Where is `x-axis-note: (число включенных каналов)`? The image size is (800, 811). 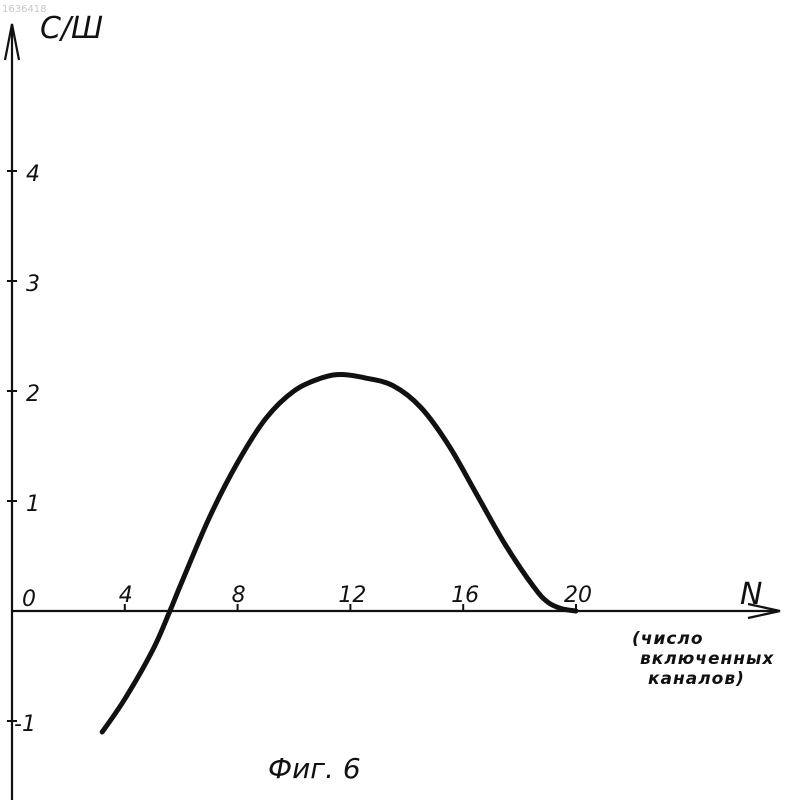
x-axis-note: (число включенных каналов) is located at coordinates (703, 659).